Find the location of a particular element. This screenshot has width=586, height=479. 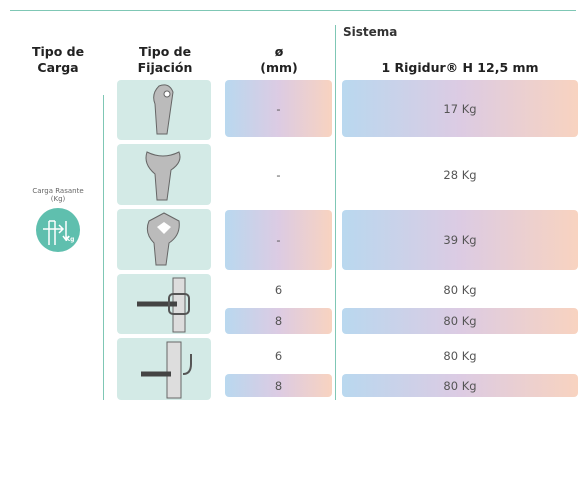

load-label: Carga Rasante is located at coordinates (58, 191).